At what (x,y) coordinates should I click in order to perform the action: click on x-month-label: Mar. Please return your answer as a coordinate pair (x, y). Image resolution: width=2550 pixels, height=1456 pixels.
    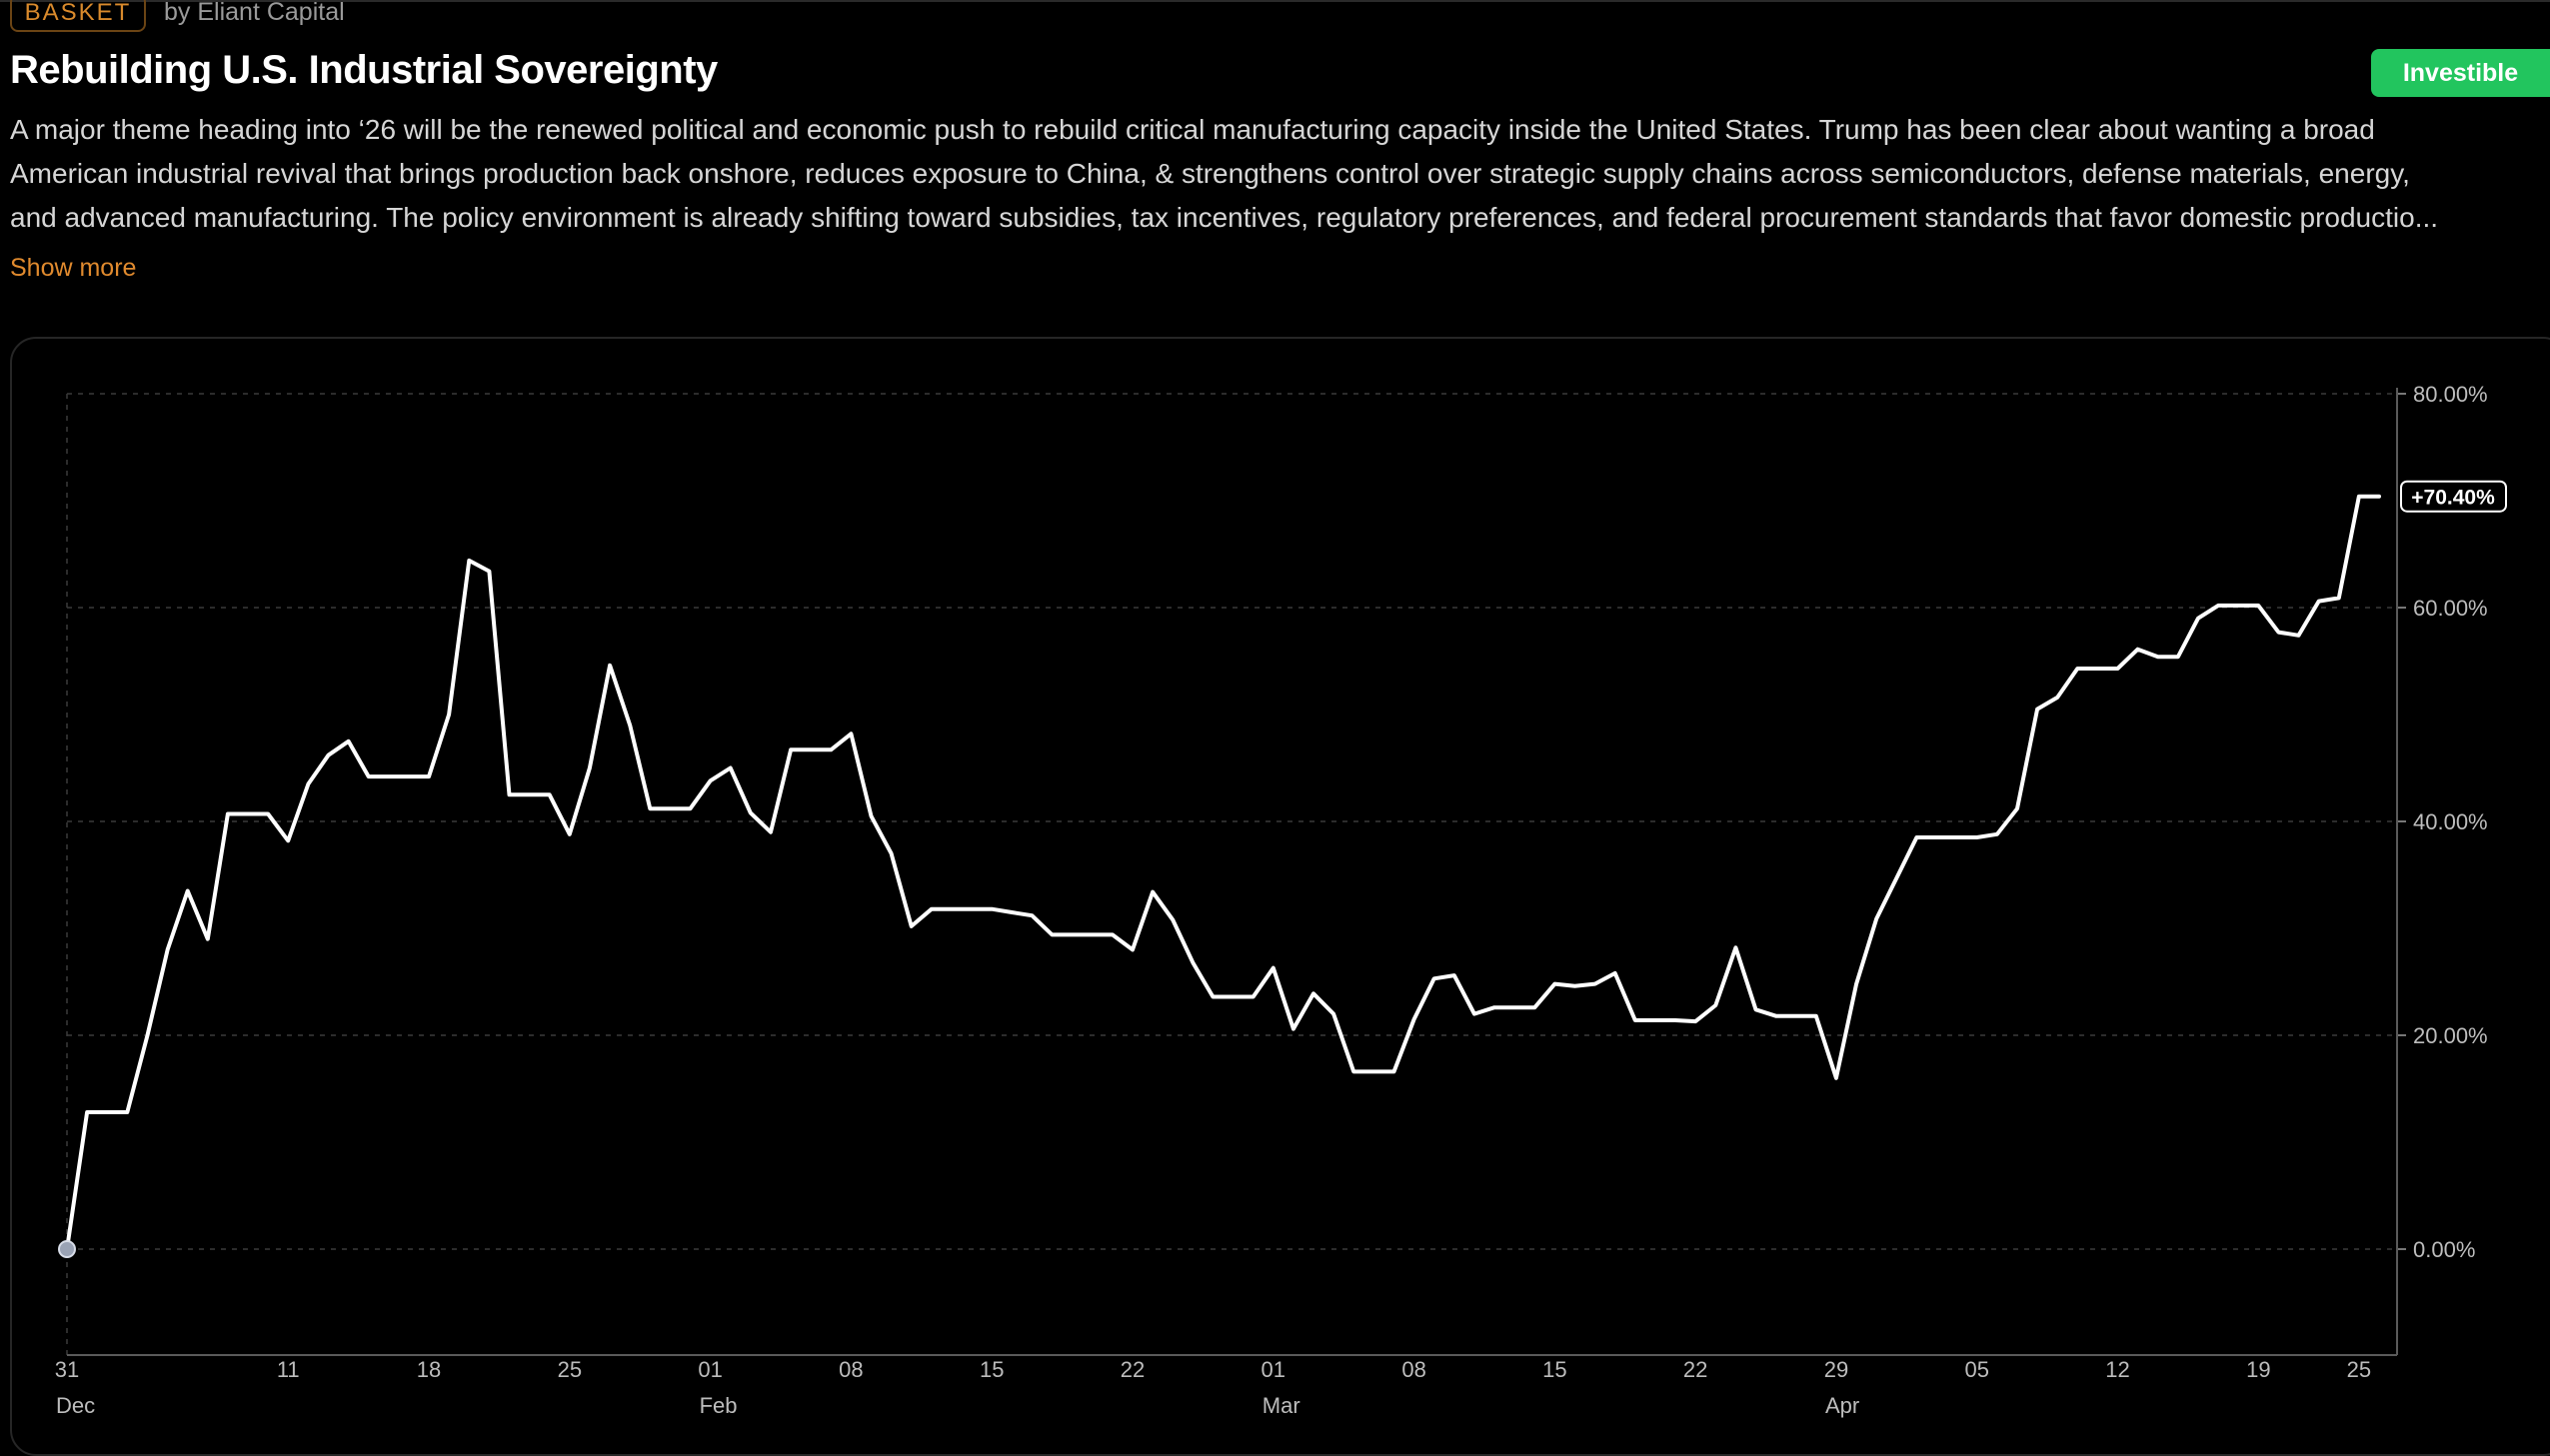
    Looking at the image, I should click on (1282, 1405).